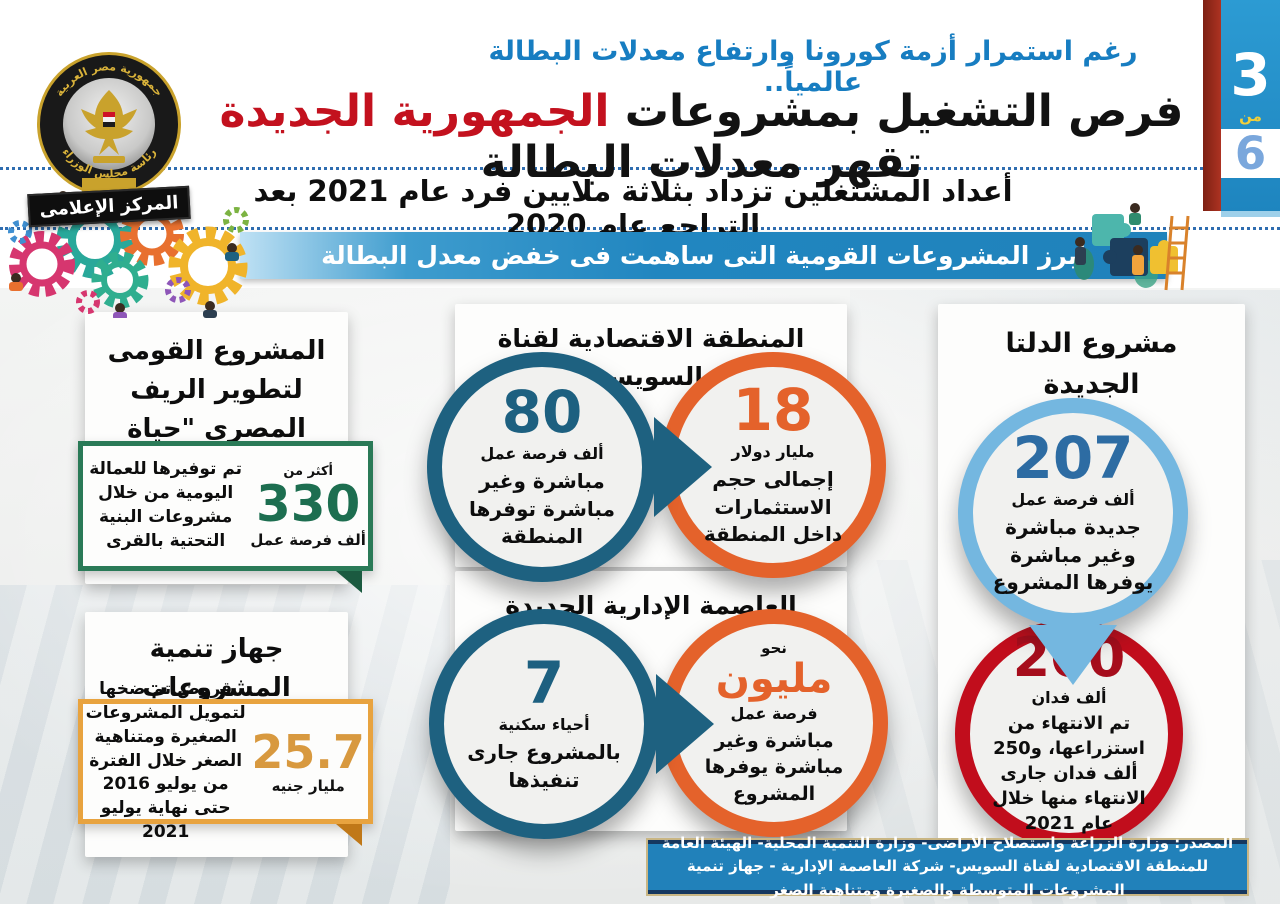  Describe the element at coordinates (601, 168) in the screenshot. I see `dotted-divider-top` at that location.